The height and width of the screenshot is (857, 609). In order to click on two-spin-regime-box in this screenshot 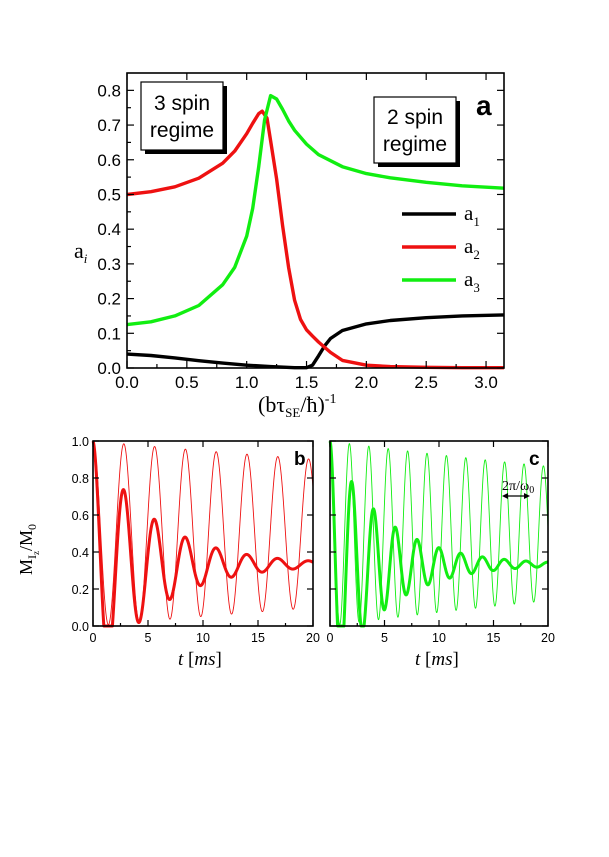, I will do `click(415, 130)`.